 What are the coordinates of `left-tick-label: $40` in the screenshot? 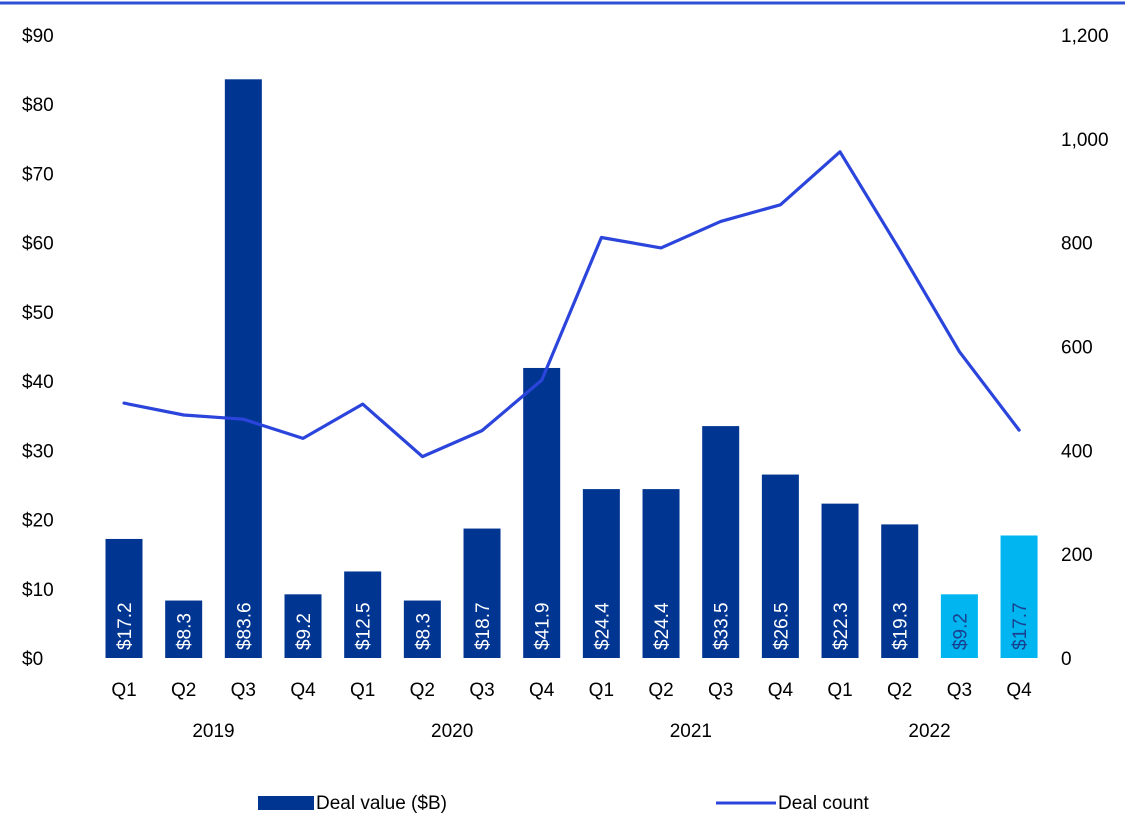 It's located at (38, 382).